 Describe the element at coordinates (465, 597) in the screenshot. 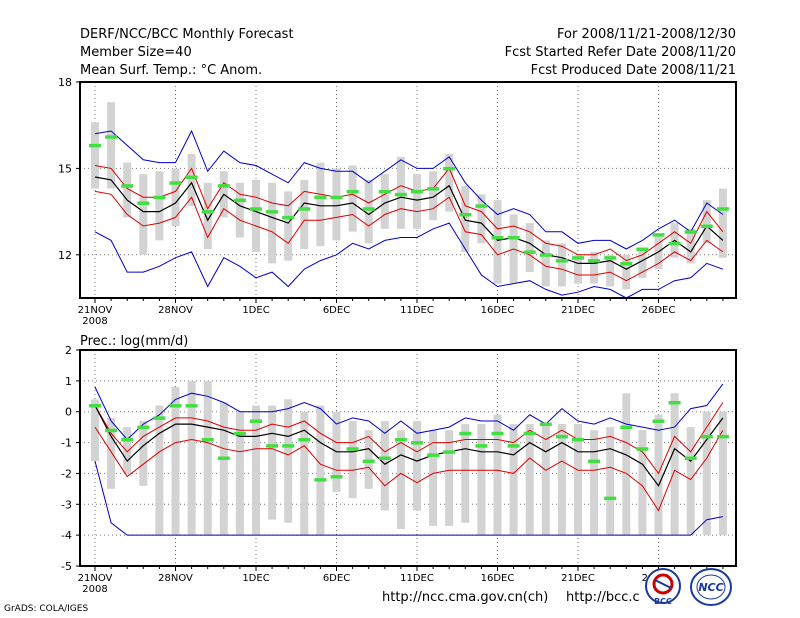

I see `footer-url-ch: http://ncc.cma.gov.cn(ch)` at that location.